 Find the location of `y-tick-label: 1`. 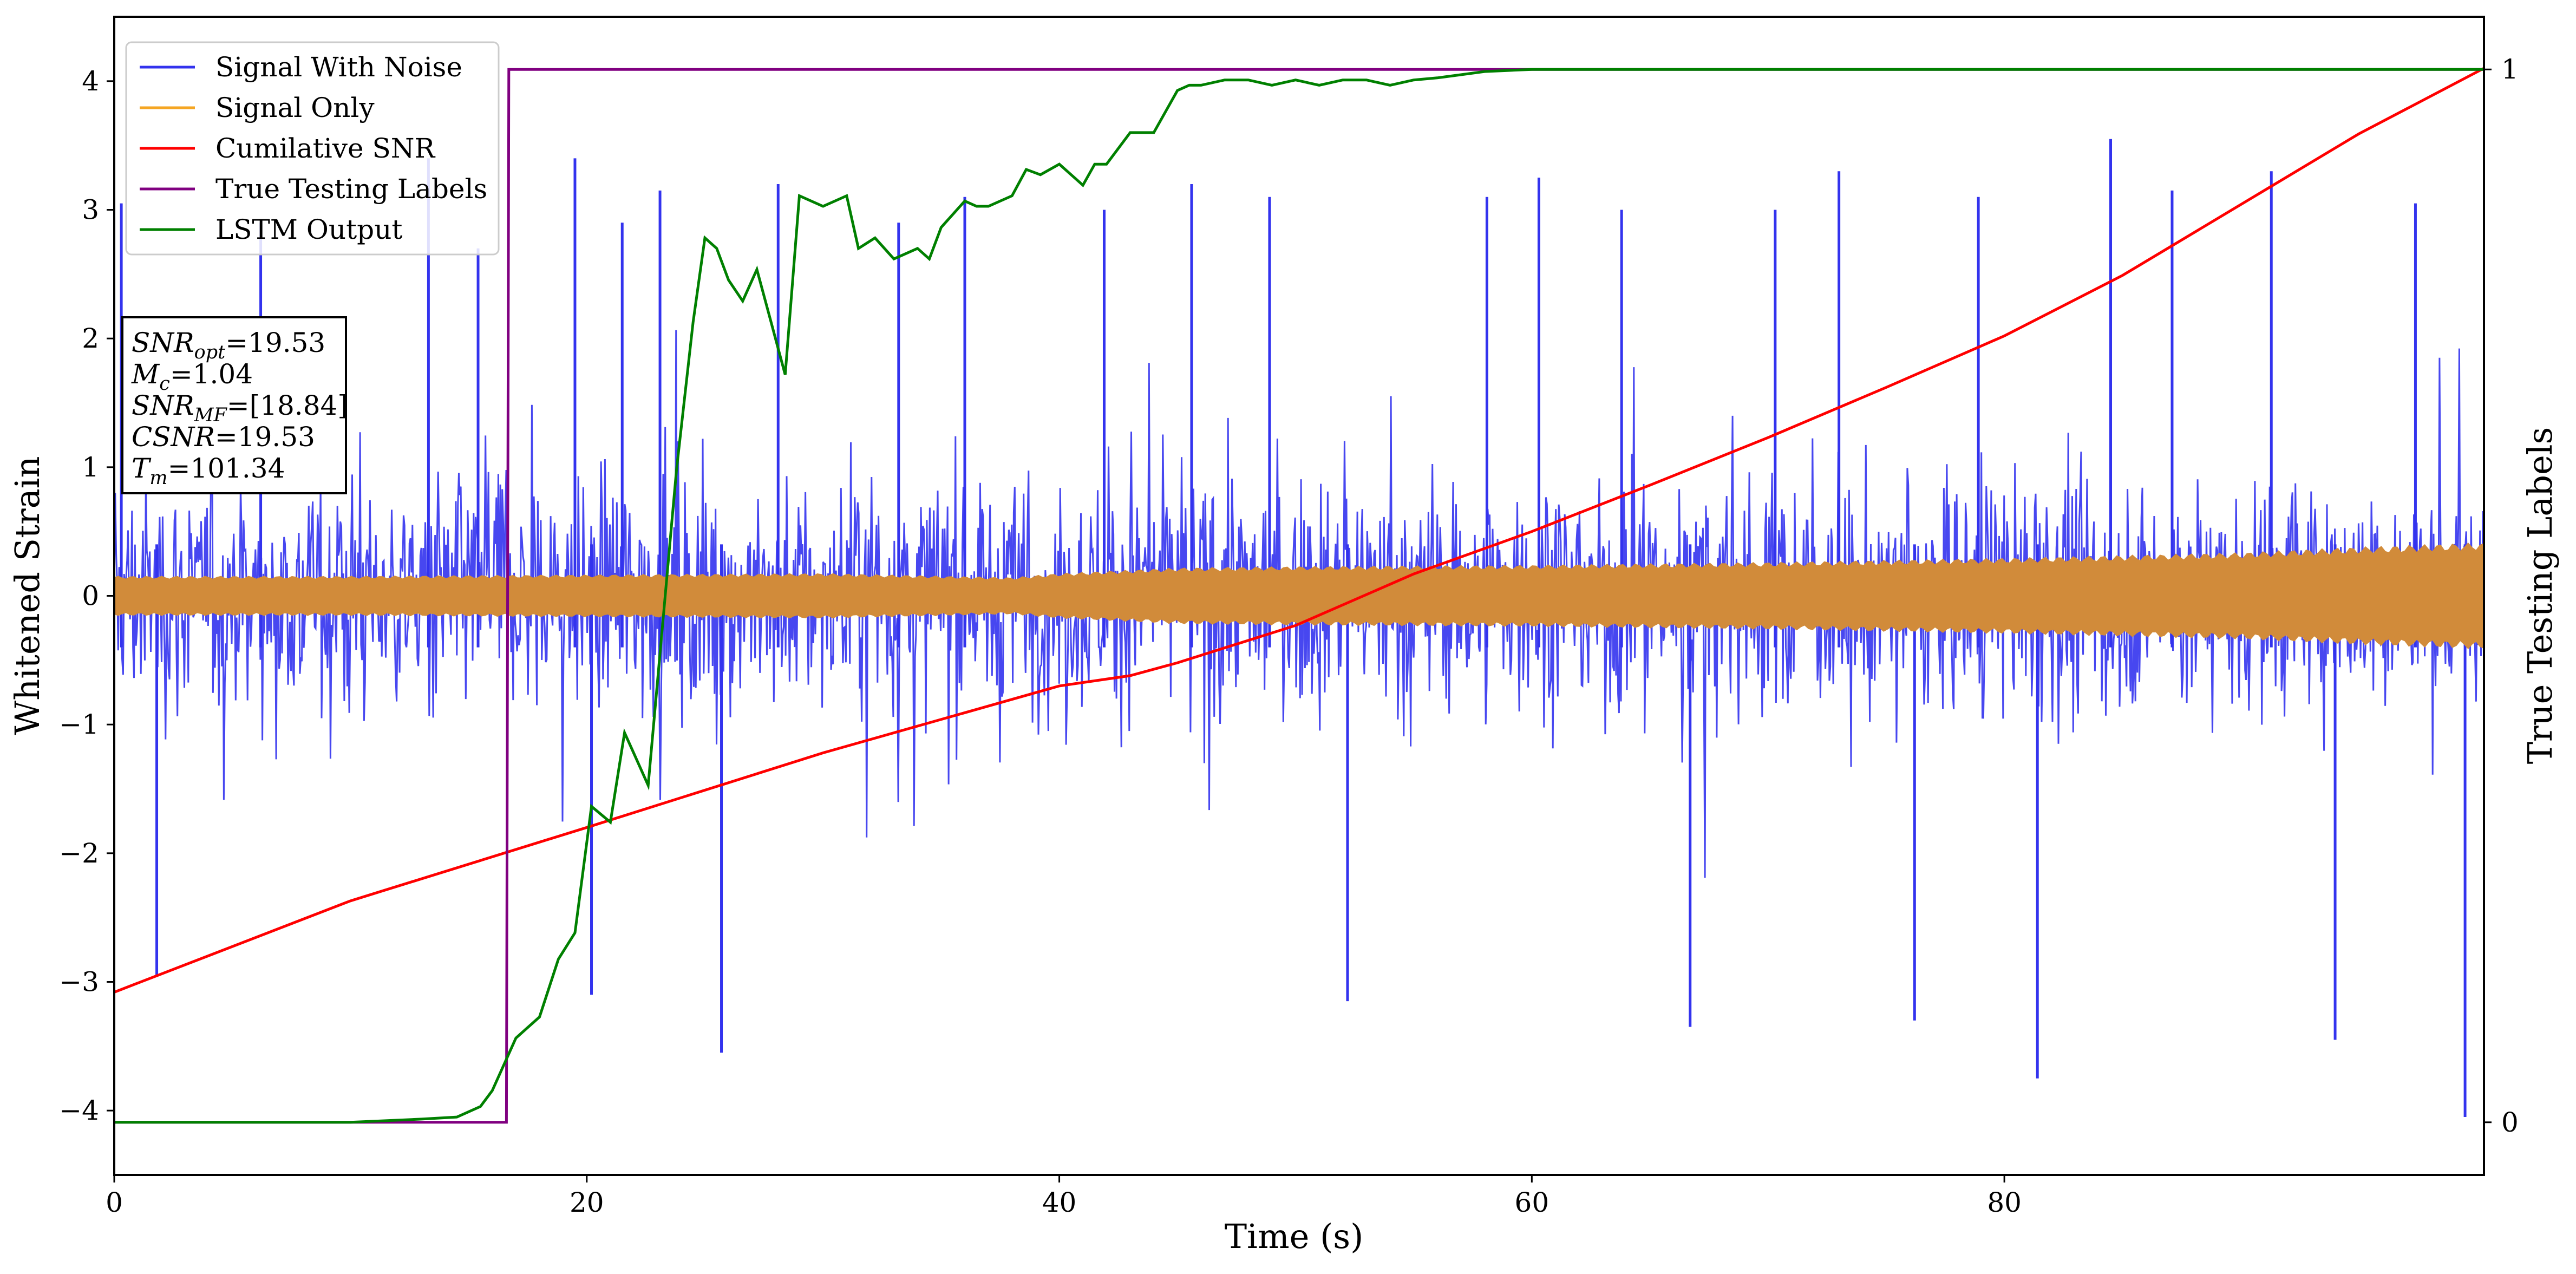

y-tick-label: 1 is located at coordinates (90, 467).